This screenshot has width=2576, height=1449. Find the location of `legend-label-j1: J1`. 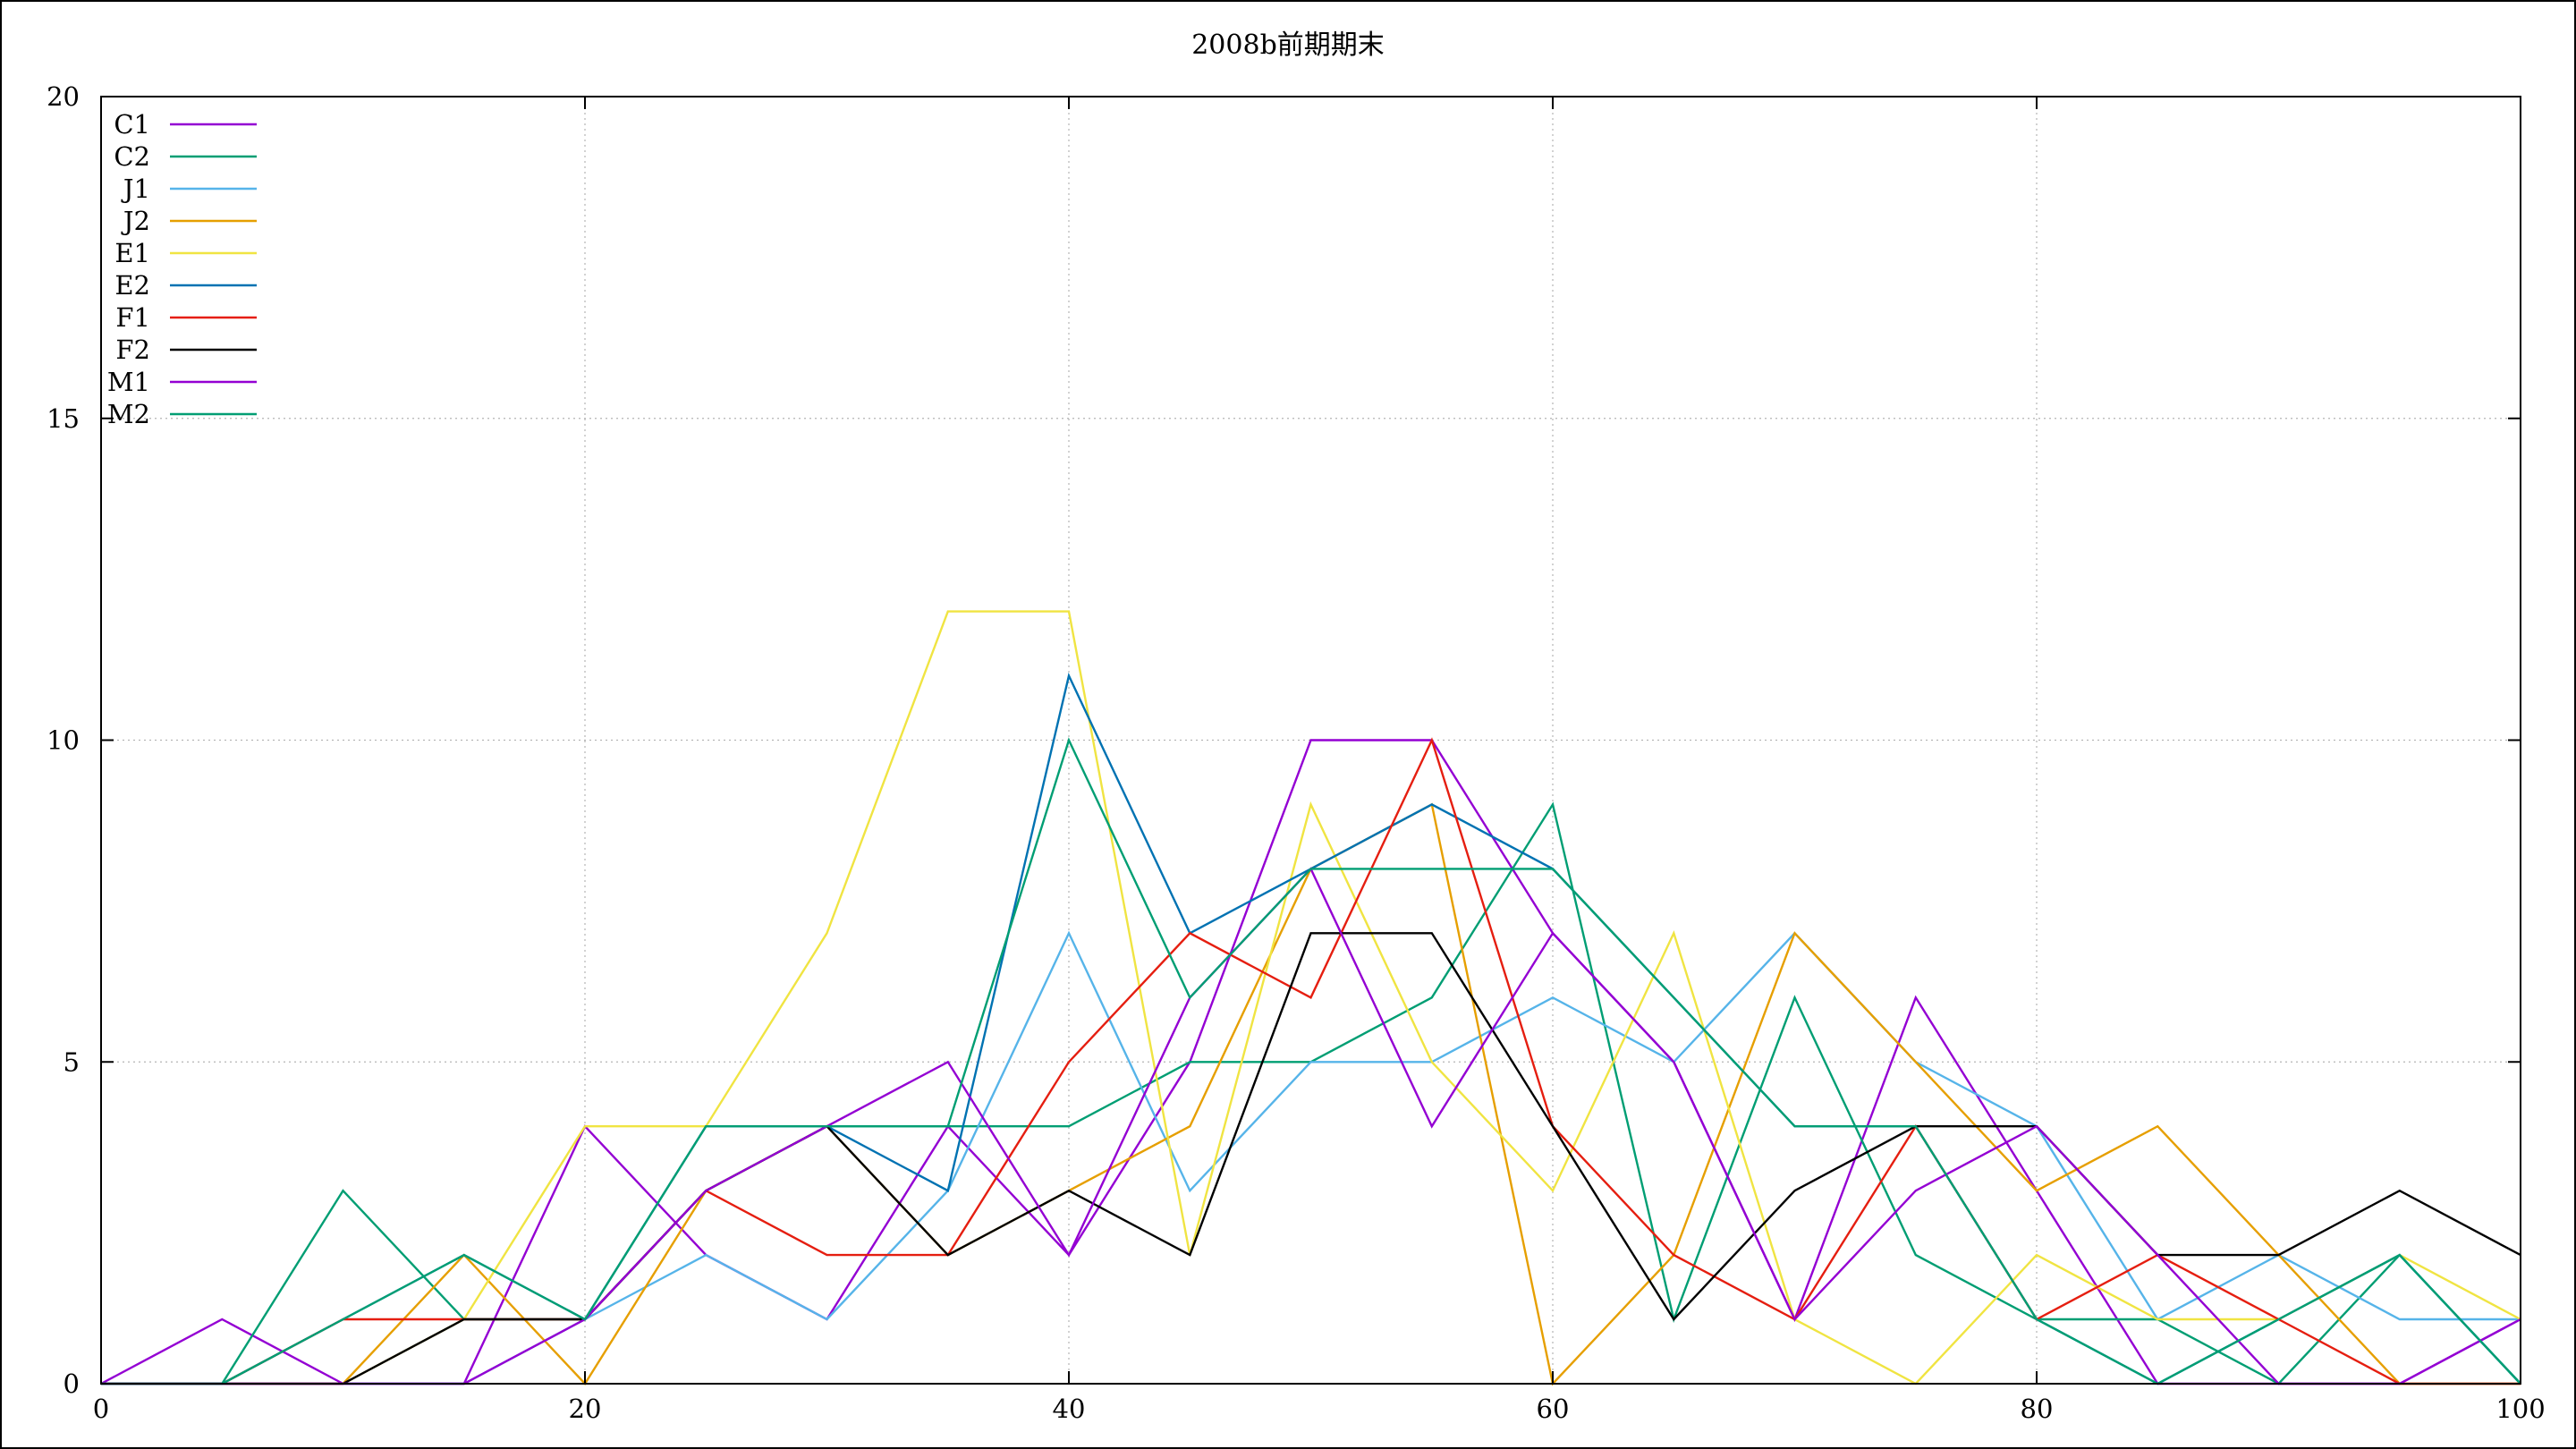

legend-label-j1: J1 is located at coordinates (135, 189).